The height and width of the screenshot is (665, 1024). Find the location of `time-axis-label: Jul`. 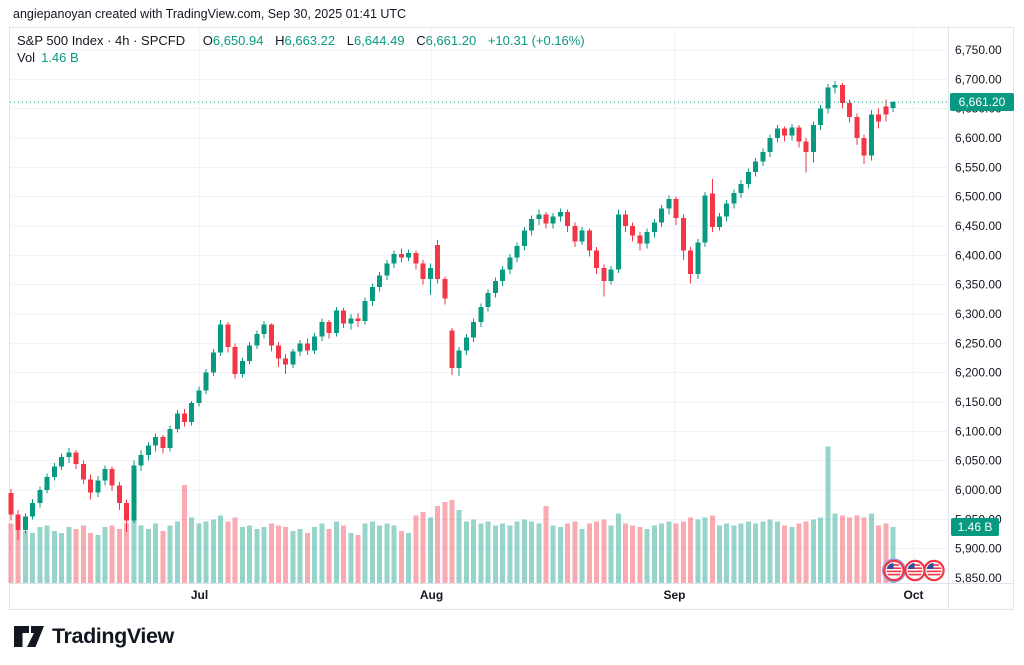

time-axis-label: Jul is located at coordinates (199, 595).